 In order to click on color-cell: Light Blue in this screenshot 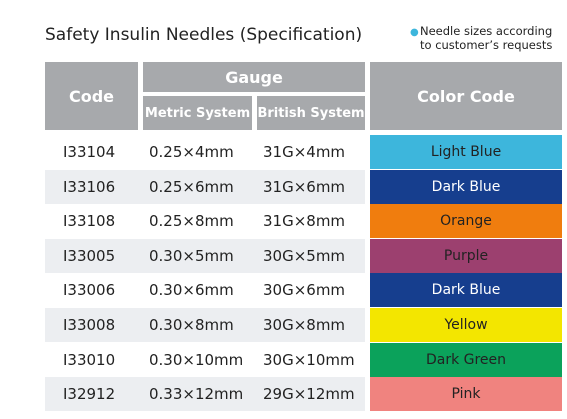, I will do `click(466, 152)`.